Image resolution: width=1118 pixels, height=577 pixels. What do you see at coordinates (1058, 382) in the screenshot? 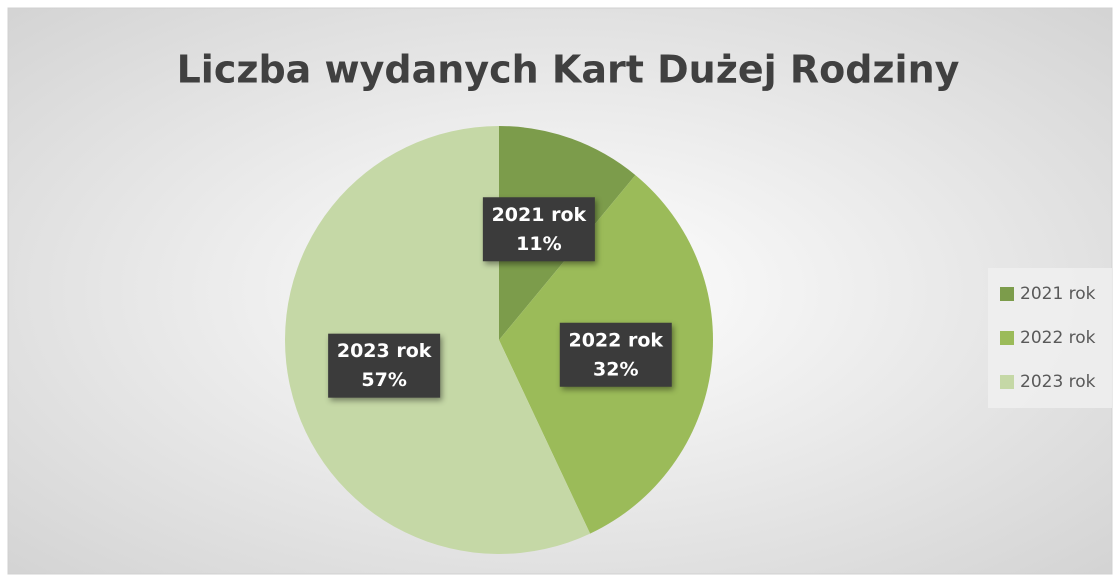
I see `legend-label: 2023 rok` at bounding box center [1058, 382].